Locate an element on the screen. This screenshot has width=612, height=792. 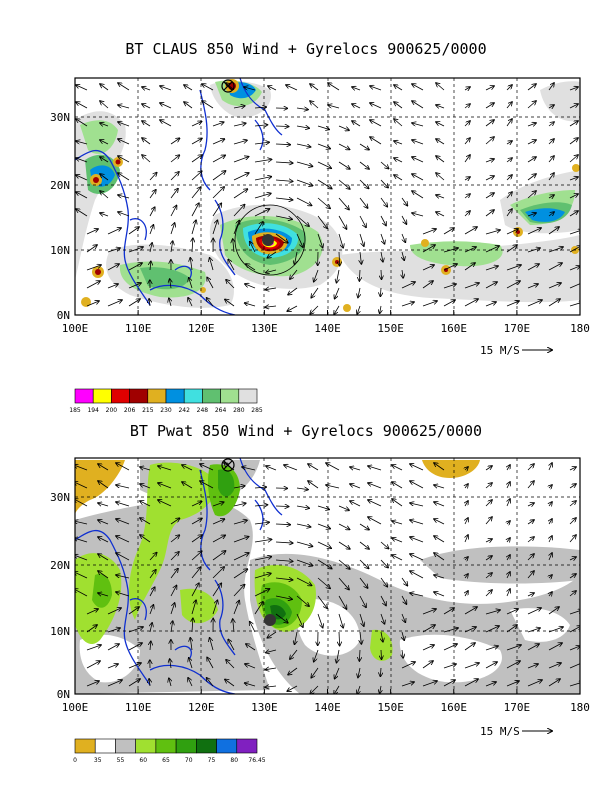
colorbar-label: 285 is located at coordinates (257, 410).